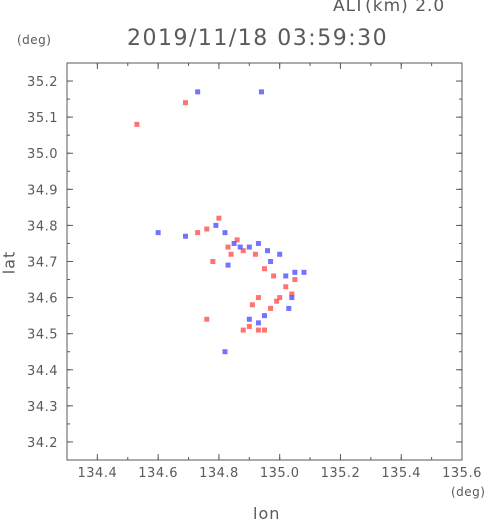 The image size is (491, 523). Describe the element at coordinates (462, 473) in the screenshot. I see `x-tick-label: 135.6` at that location.